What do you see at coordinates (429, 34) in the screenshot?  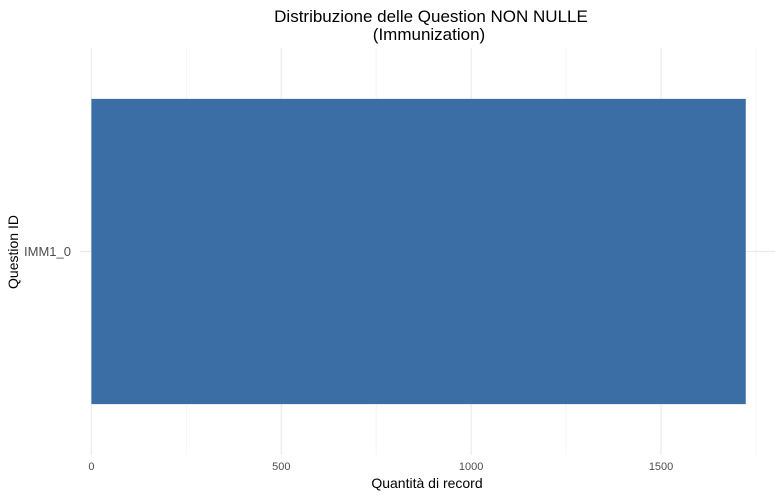 I see `chart-subtitle: (Immunization)` at bounding box center [429, 34].